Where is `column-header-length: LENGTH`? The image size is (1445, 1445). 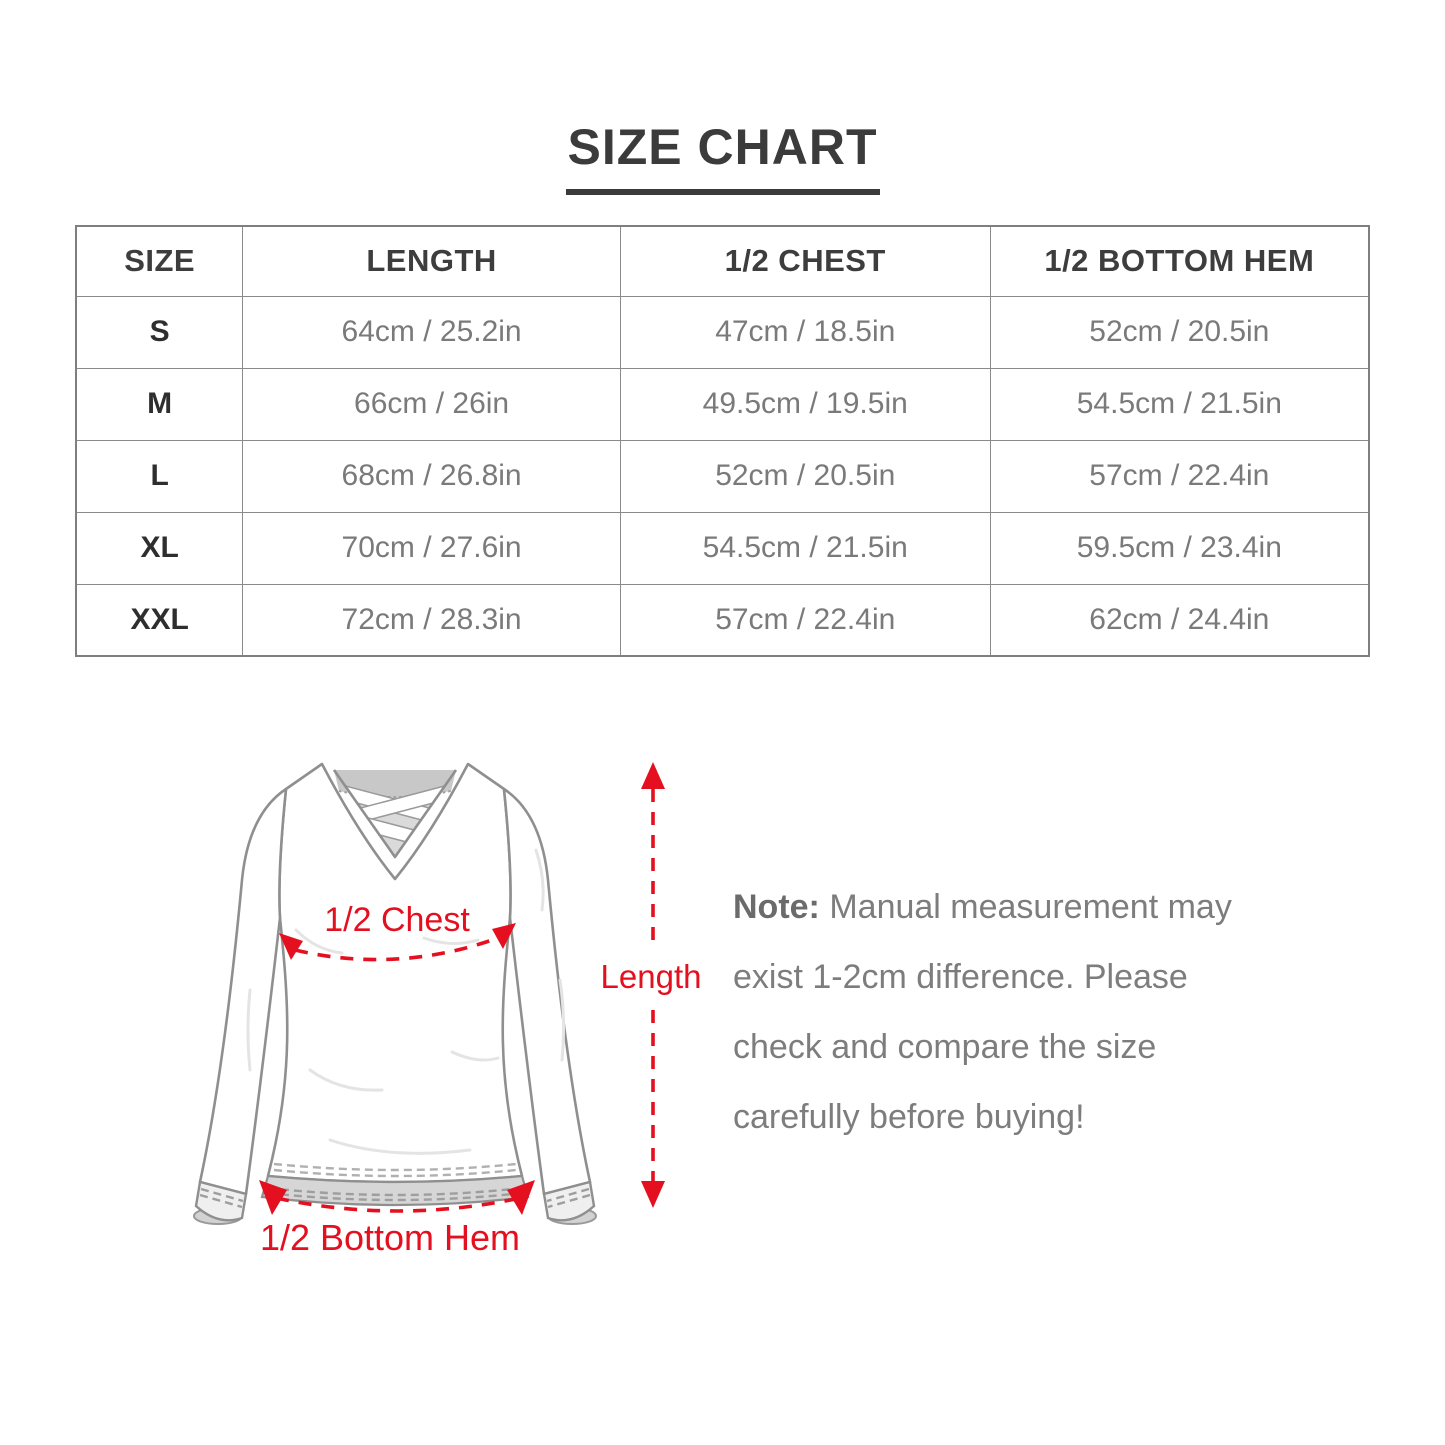 column-header-length: LENGTH is located at coordinates (431, 261).